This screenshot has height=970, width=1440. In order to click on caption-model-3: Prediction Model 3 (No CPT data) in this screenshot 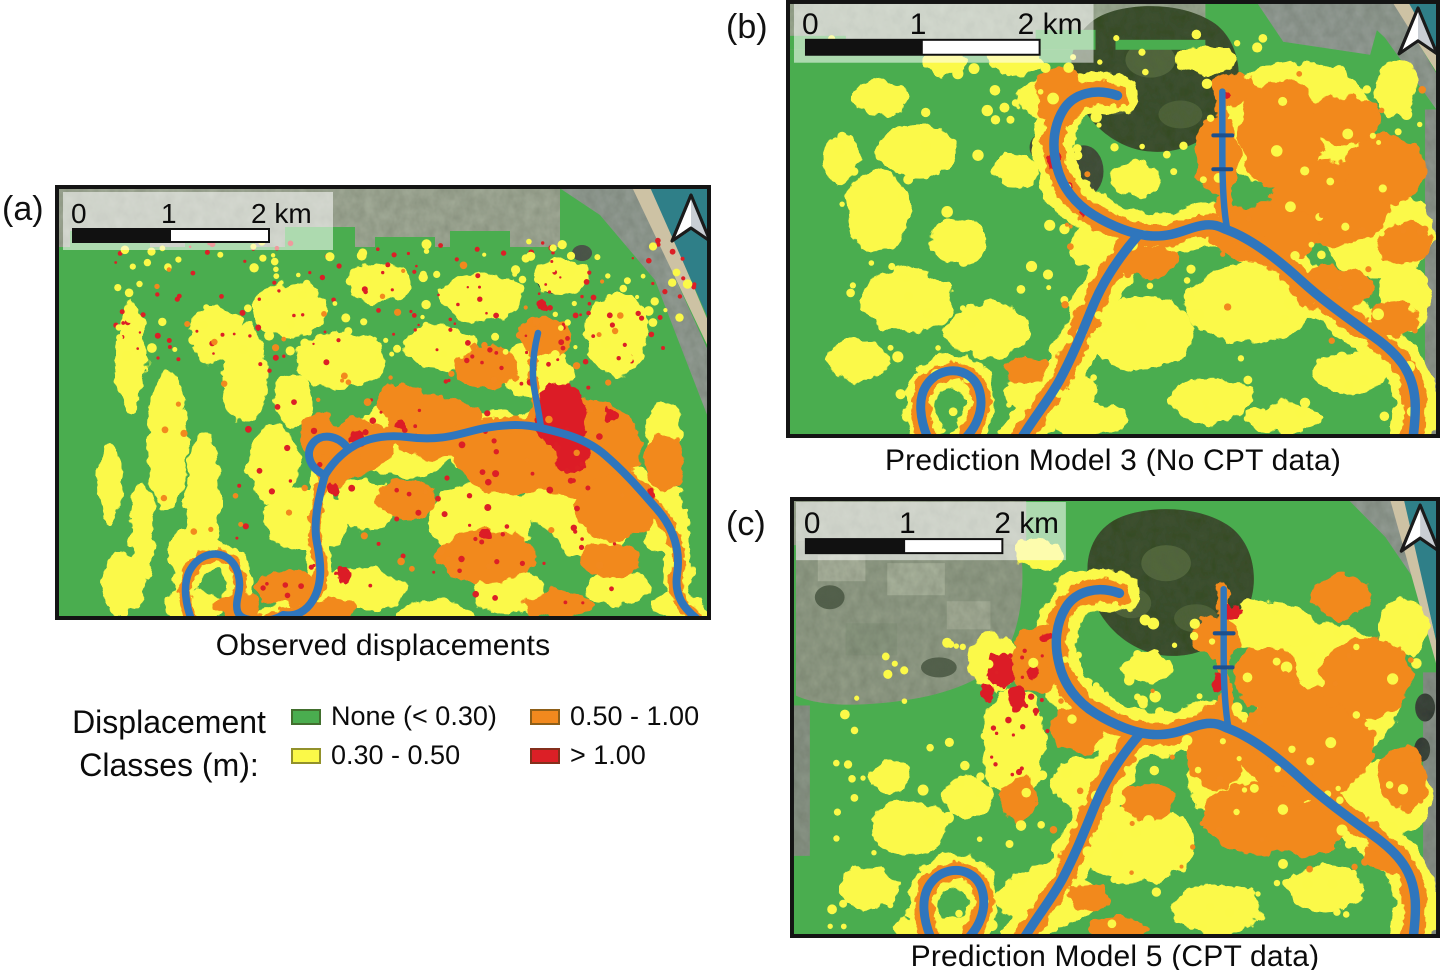, I will do `click(1113, 460)`.